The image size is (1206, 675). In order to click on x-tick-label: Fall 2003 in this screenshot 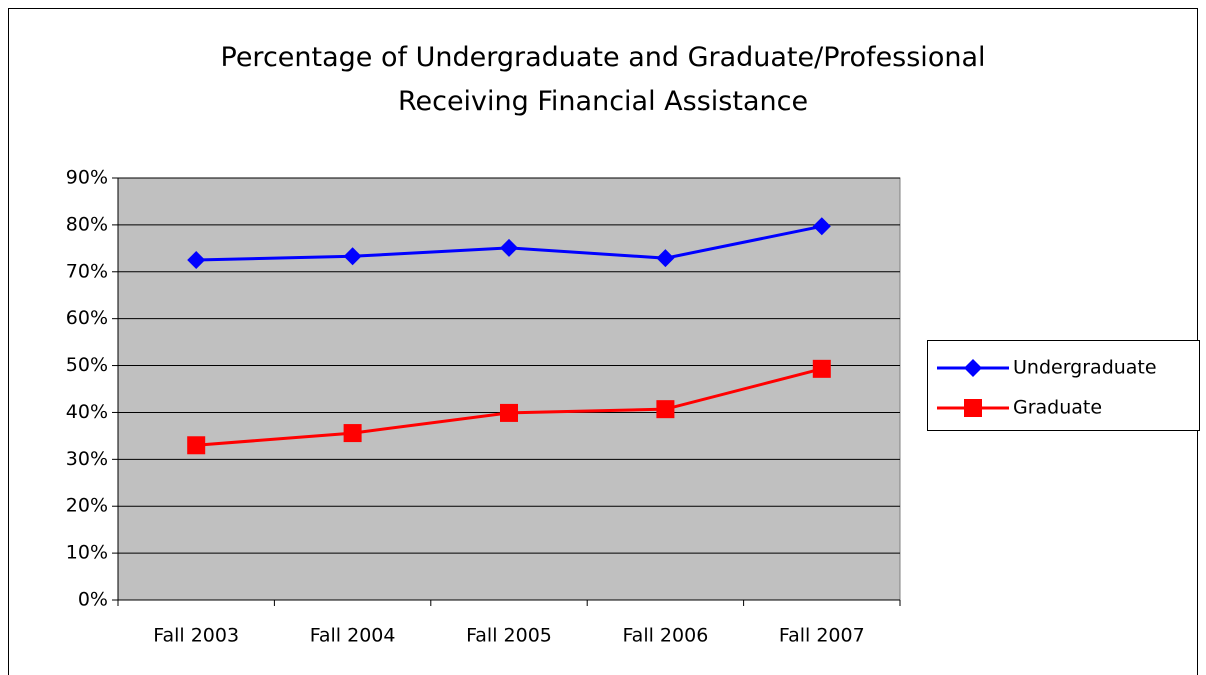, I will do `click(196, 636)`.